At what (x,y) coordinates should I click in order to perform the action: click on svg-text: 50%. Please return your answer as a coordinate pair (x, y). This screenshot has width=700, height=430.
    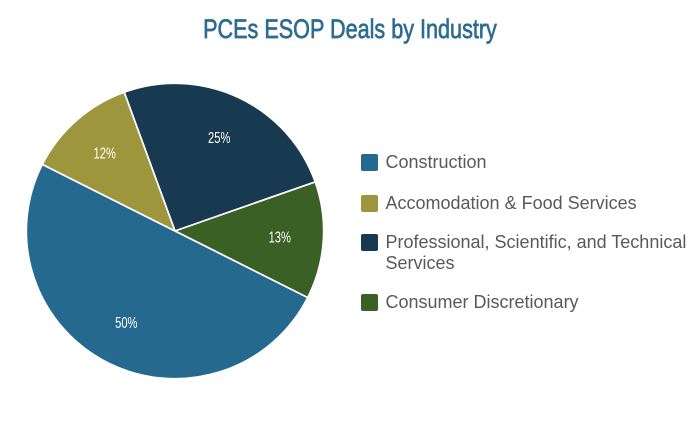
    Looking at the image, I should click on (126, 322).